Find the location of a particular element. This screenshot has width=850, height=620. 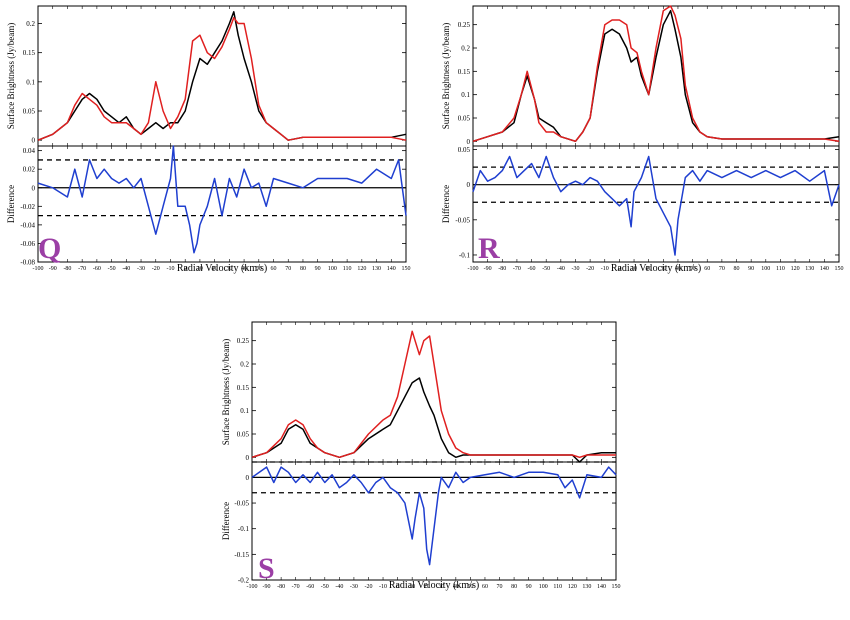

x-tick-label: 30 is located at coordinates (441, 587).